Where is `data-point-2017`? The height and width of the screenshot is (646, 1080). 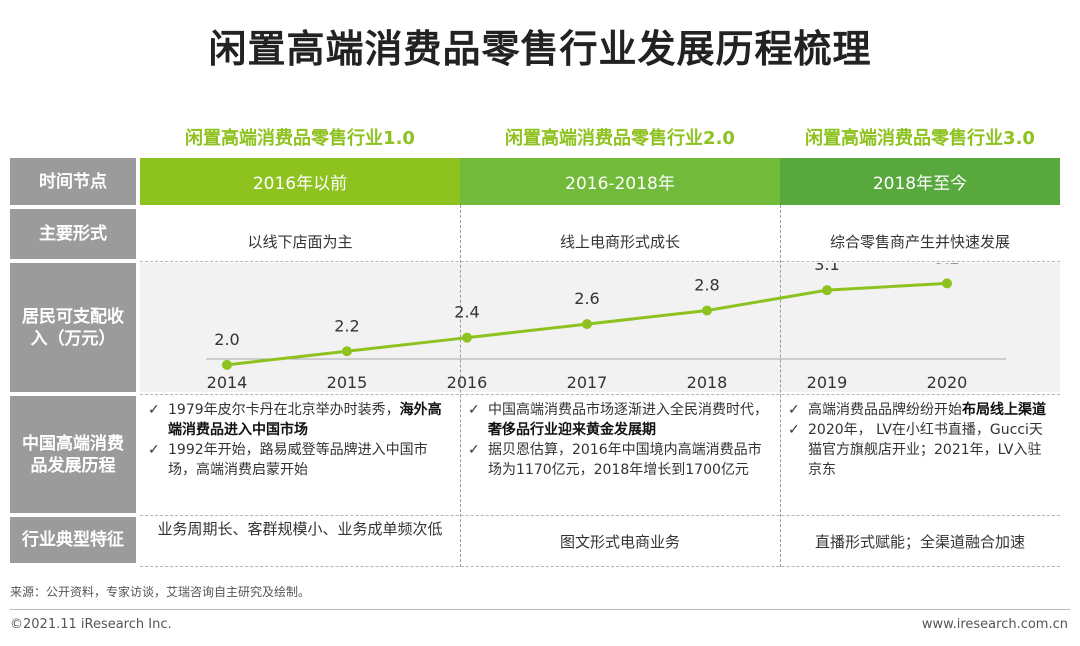 data-point-2017 is located at coordinates (587, 324).